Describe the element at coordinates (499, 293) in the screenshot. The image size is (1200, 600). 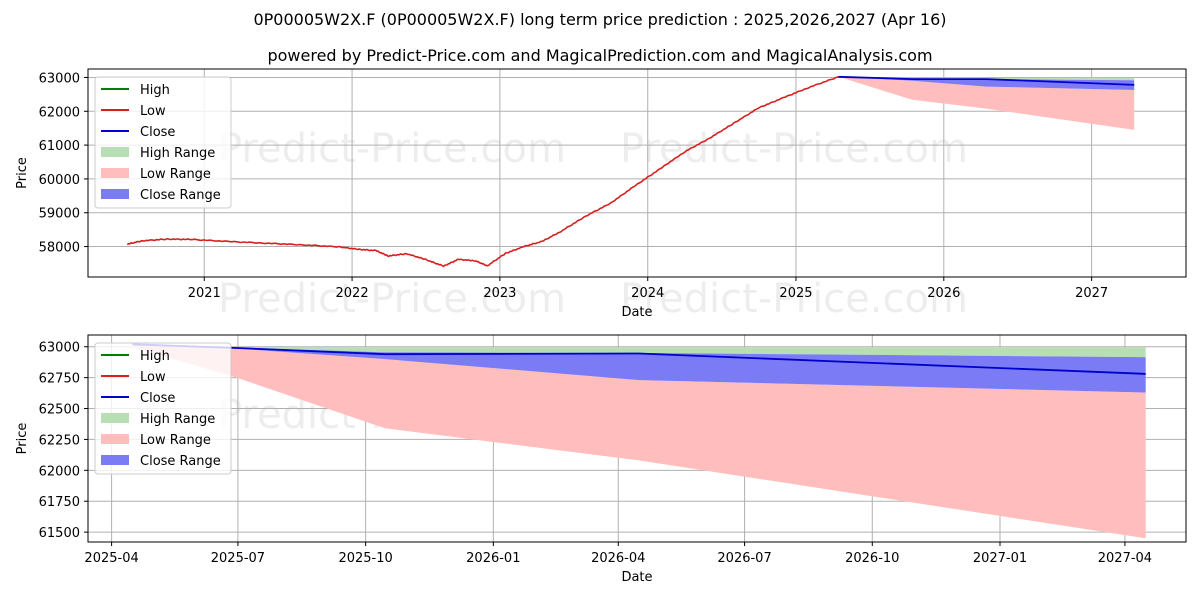
I see `x-tick-label: 2023` at that location.